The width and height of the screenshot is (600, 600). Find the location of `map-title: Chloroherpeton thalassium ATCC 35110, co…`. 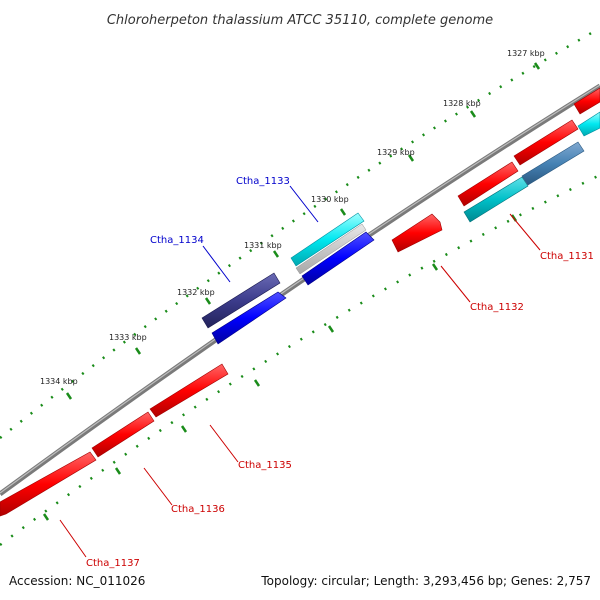

map-title: Chloroherpeton thalassium ATCC 35110, co… is located at coordinates (300, 20).